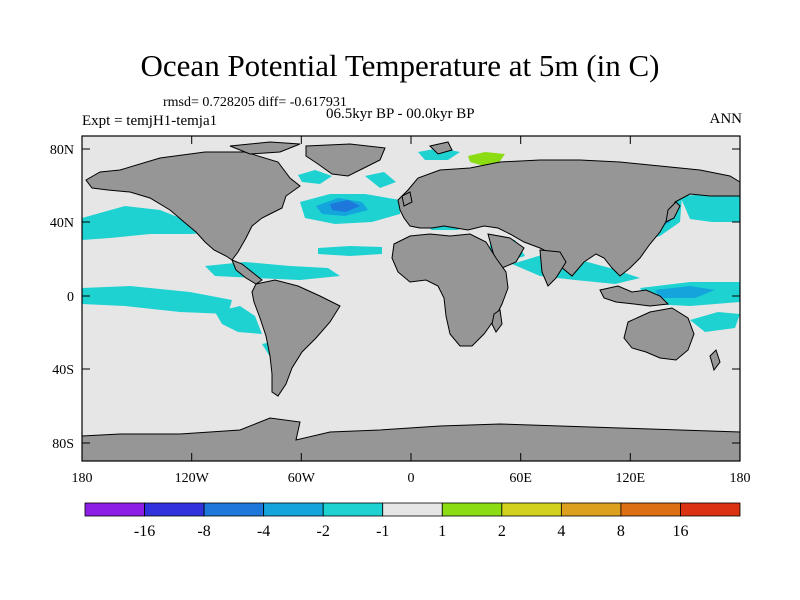 The height and width of the screenshot is (600, 800). I want to click on greenland-land, so click(345, 160).